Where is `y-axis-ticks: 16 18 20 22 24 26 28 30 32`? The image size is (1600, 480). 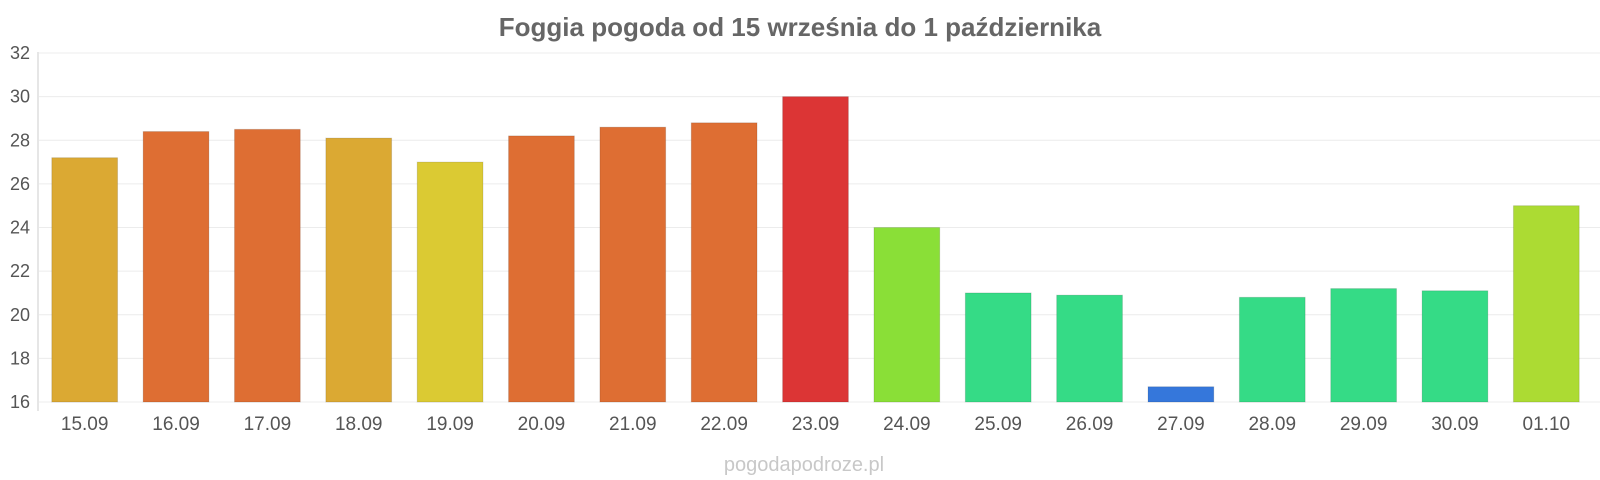
y-axis-ticks: 16 18 20 22 24 26 28 30 32 is located at coordinates (20, 227).